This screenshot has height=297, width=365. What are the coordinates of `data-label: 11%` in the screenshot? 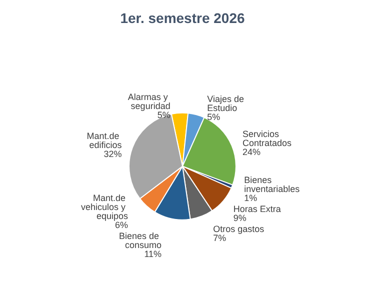 It's located at (153, 253).